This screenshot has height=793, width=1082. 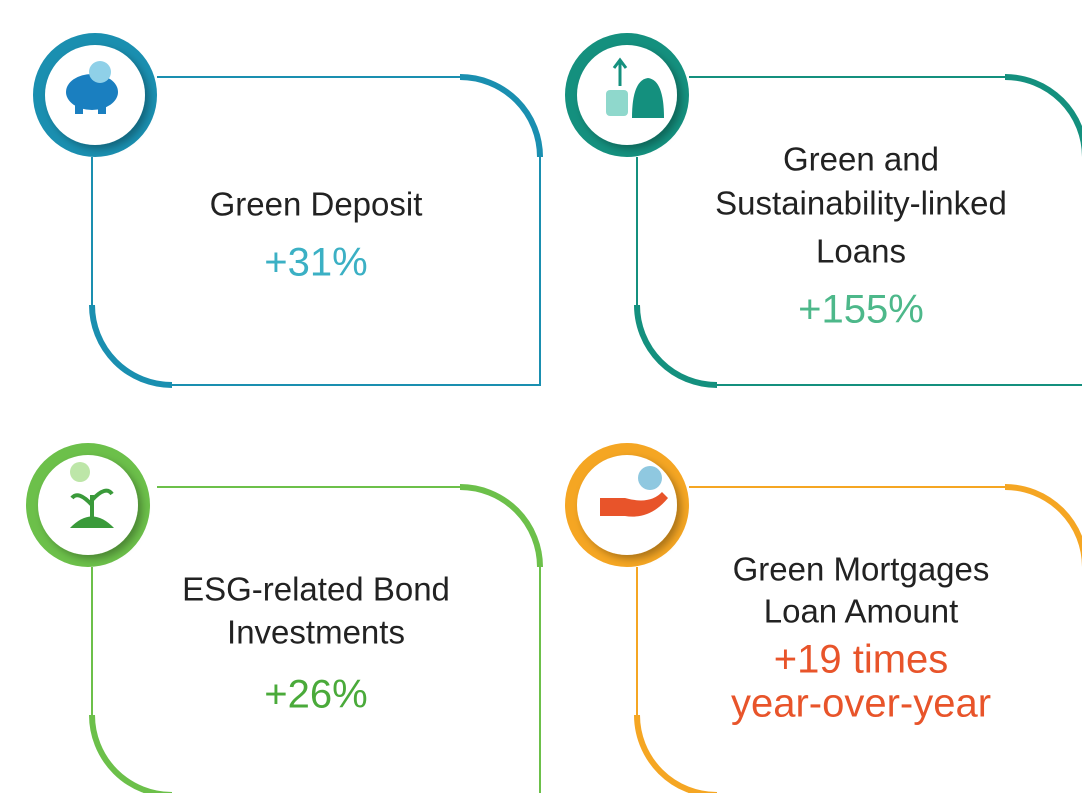 I want to click on card-title: Green Deposit, so click(x=316, y=204).